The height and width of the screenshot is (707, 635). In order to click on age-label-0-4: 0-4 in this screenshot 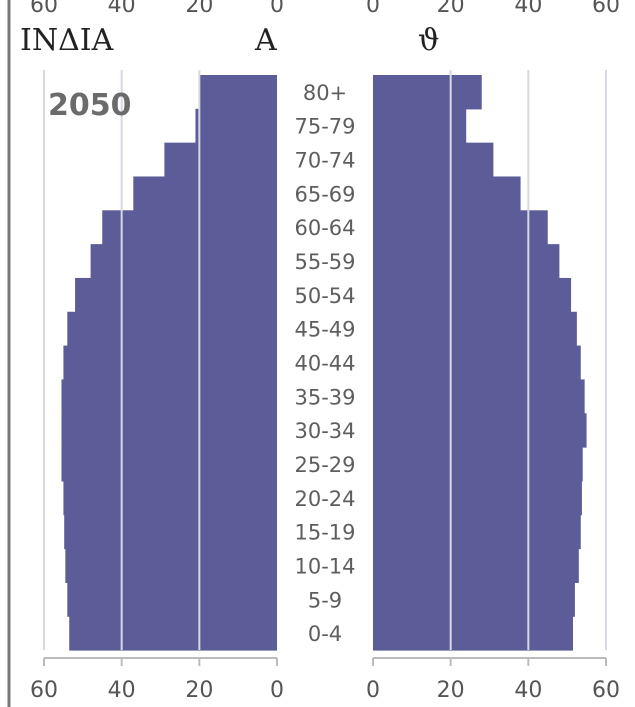, I will do `click(325, 634)`.